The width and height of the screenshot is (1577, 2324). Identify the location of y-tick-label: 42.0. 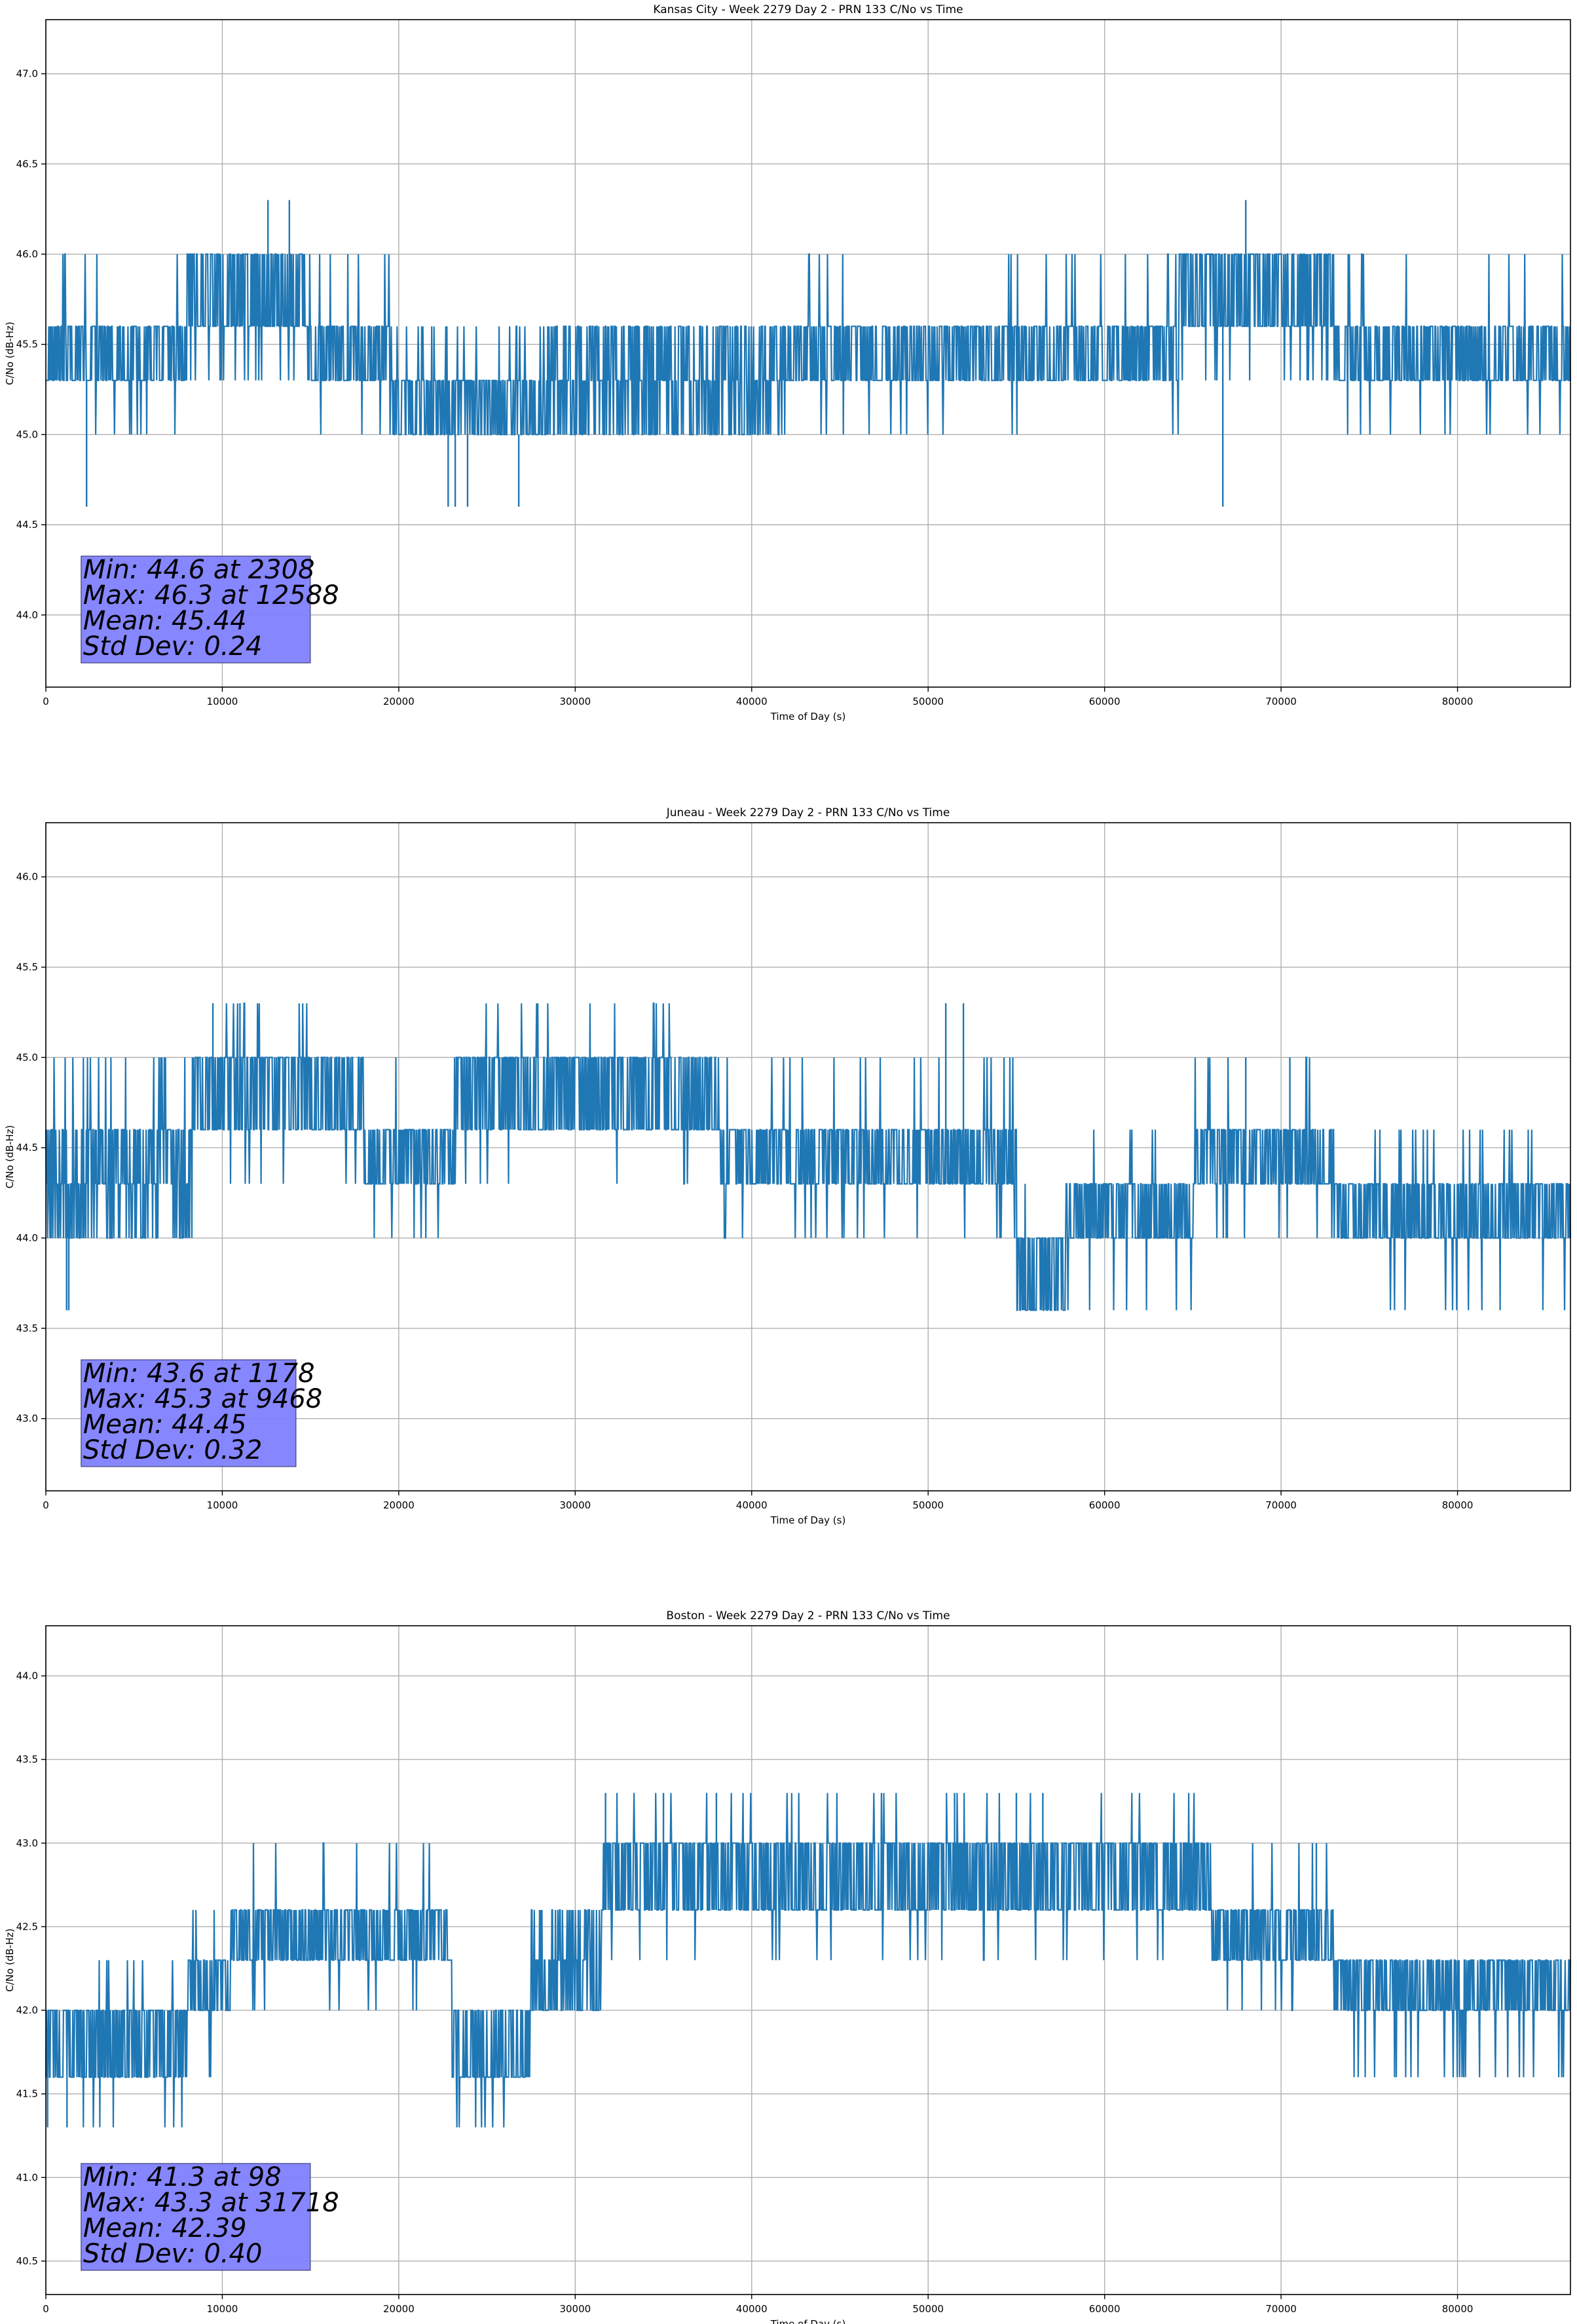
(27, 2010).